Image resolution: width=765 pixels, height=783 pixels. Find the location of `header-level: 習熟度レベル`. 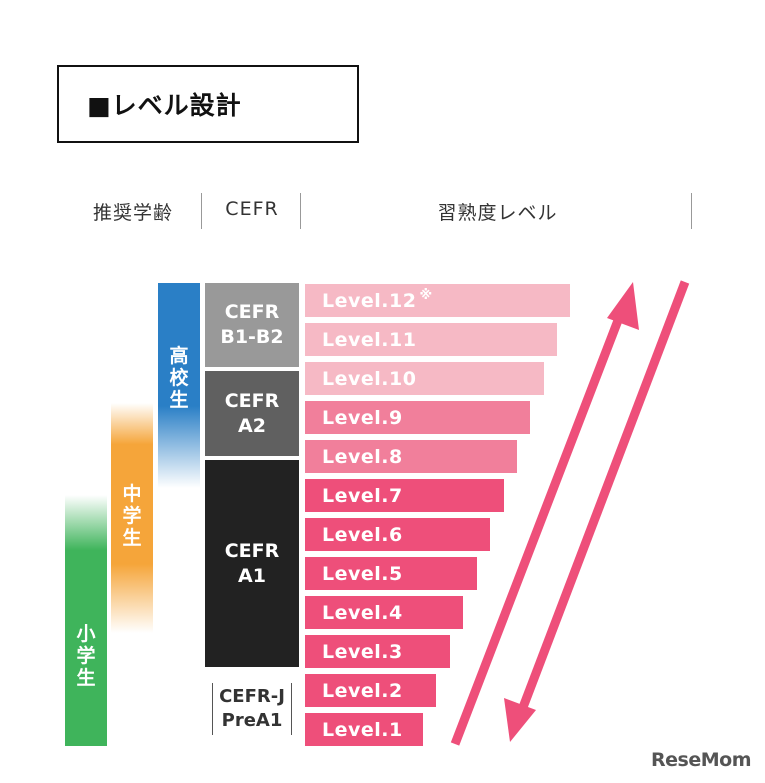

header-level: 習熟度レベル is located at coordinates (497, 213).